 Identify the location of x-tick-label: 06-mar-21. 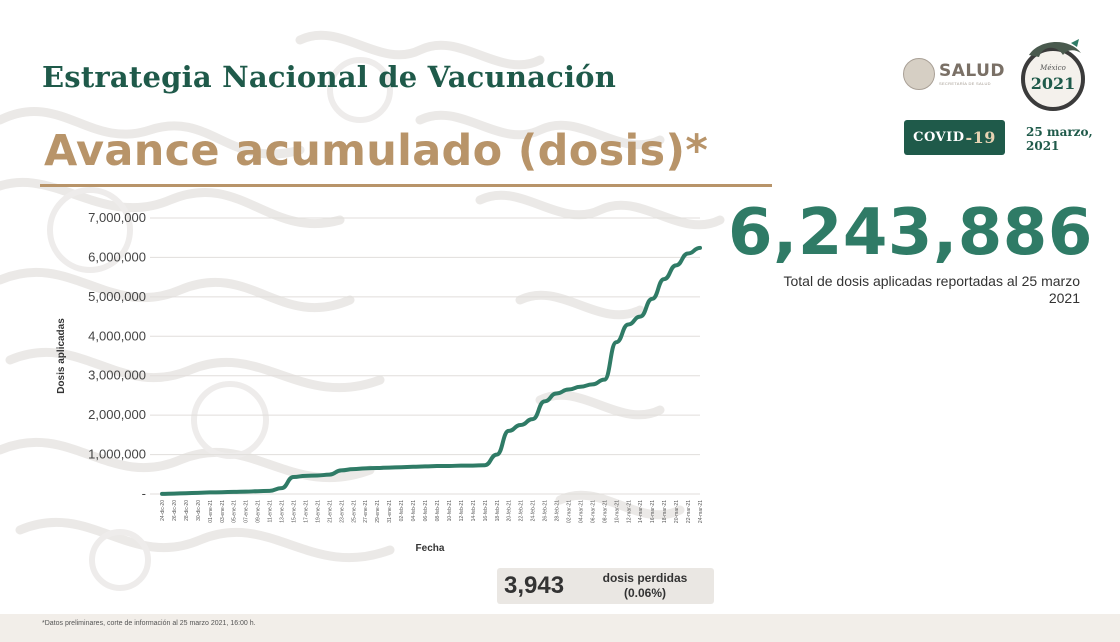
(593, 511).